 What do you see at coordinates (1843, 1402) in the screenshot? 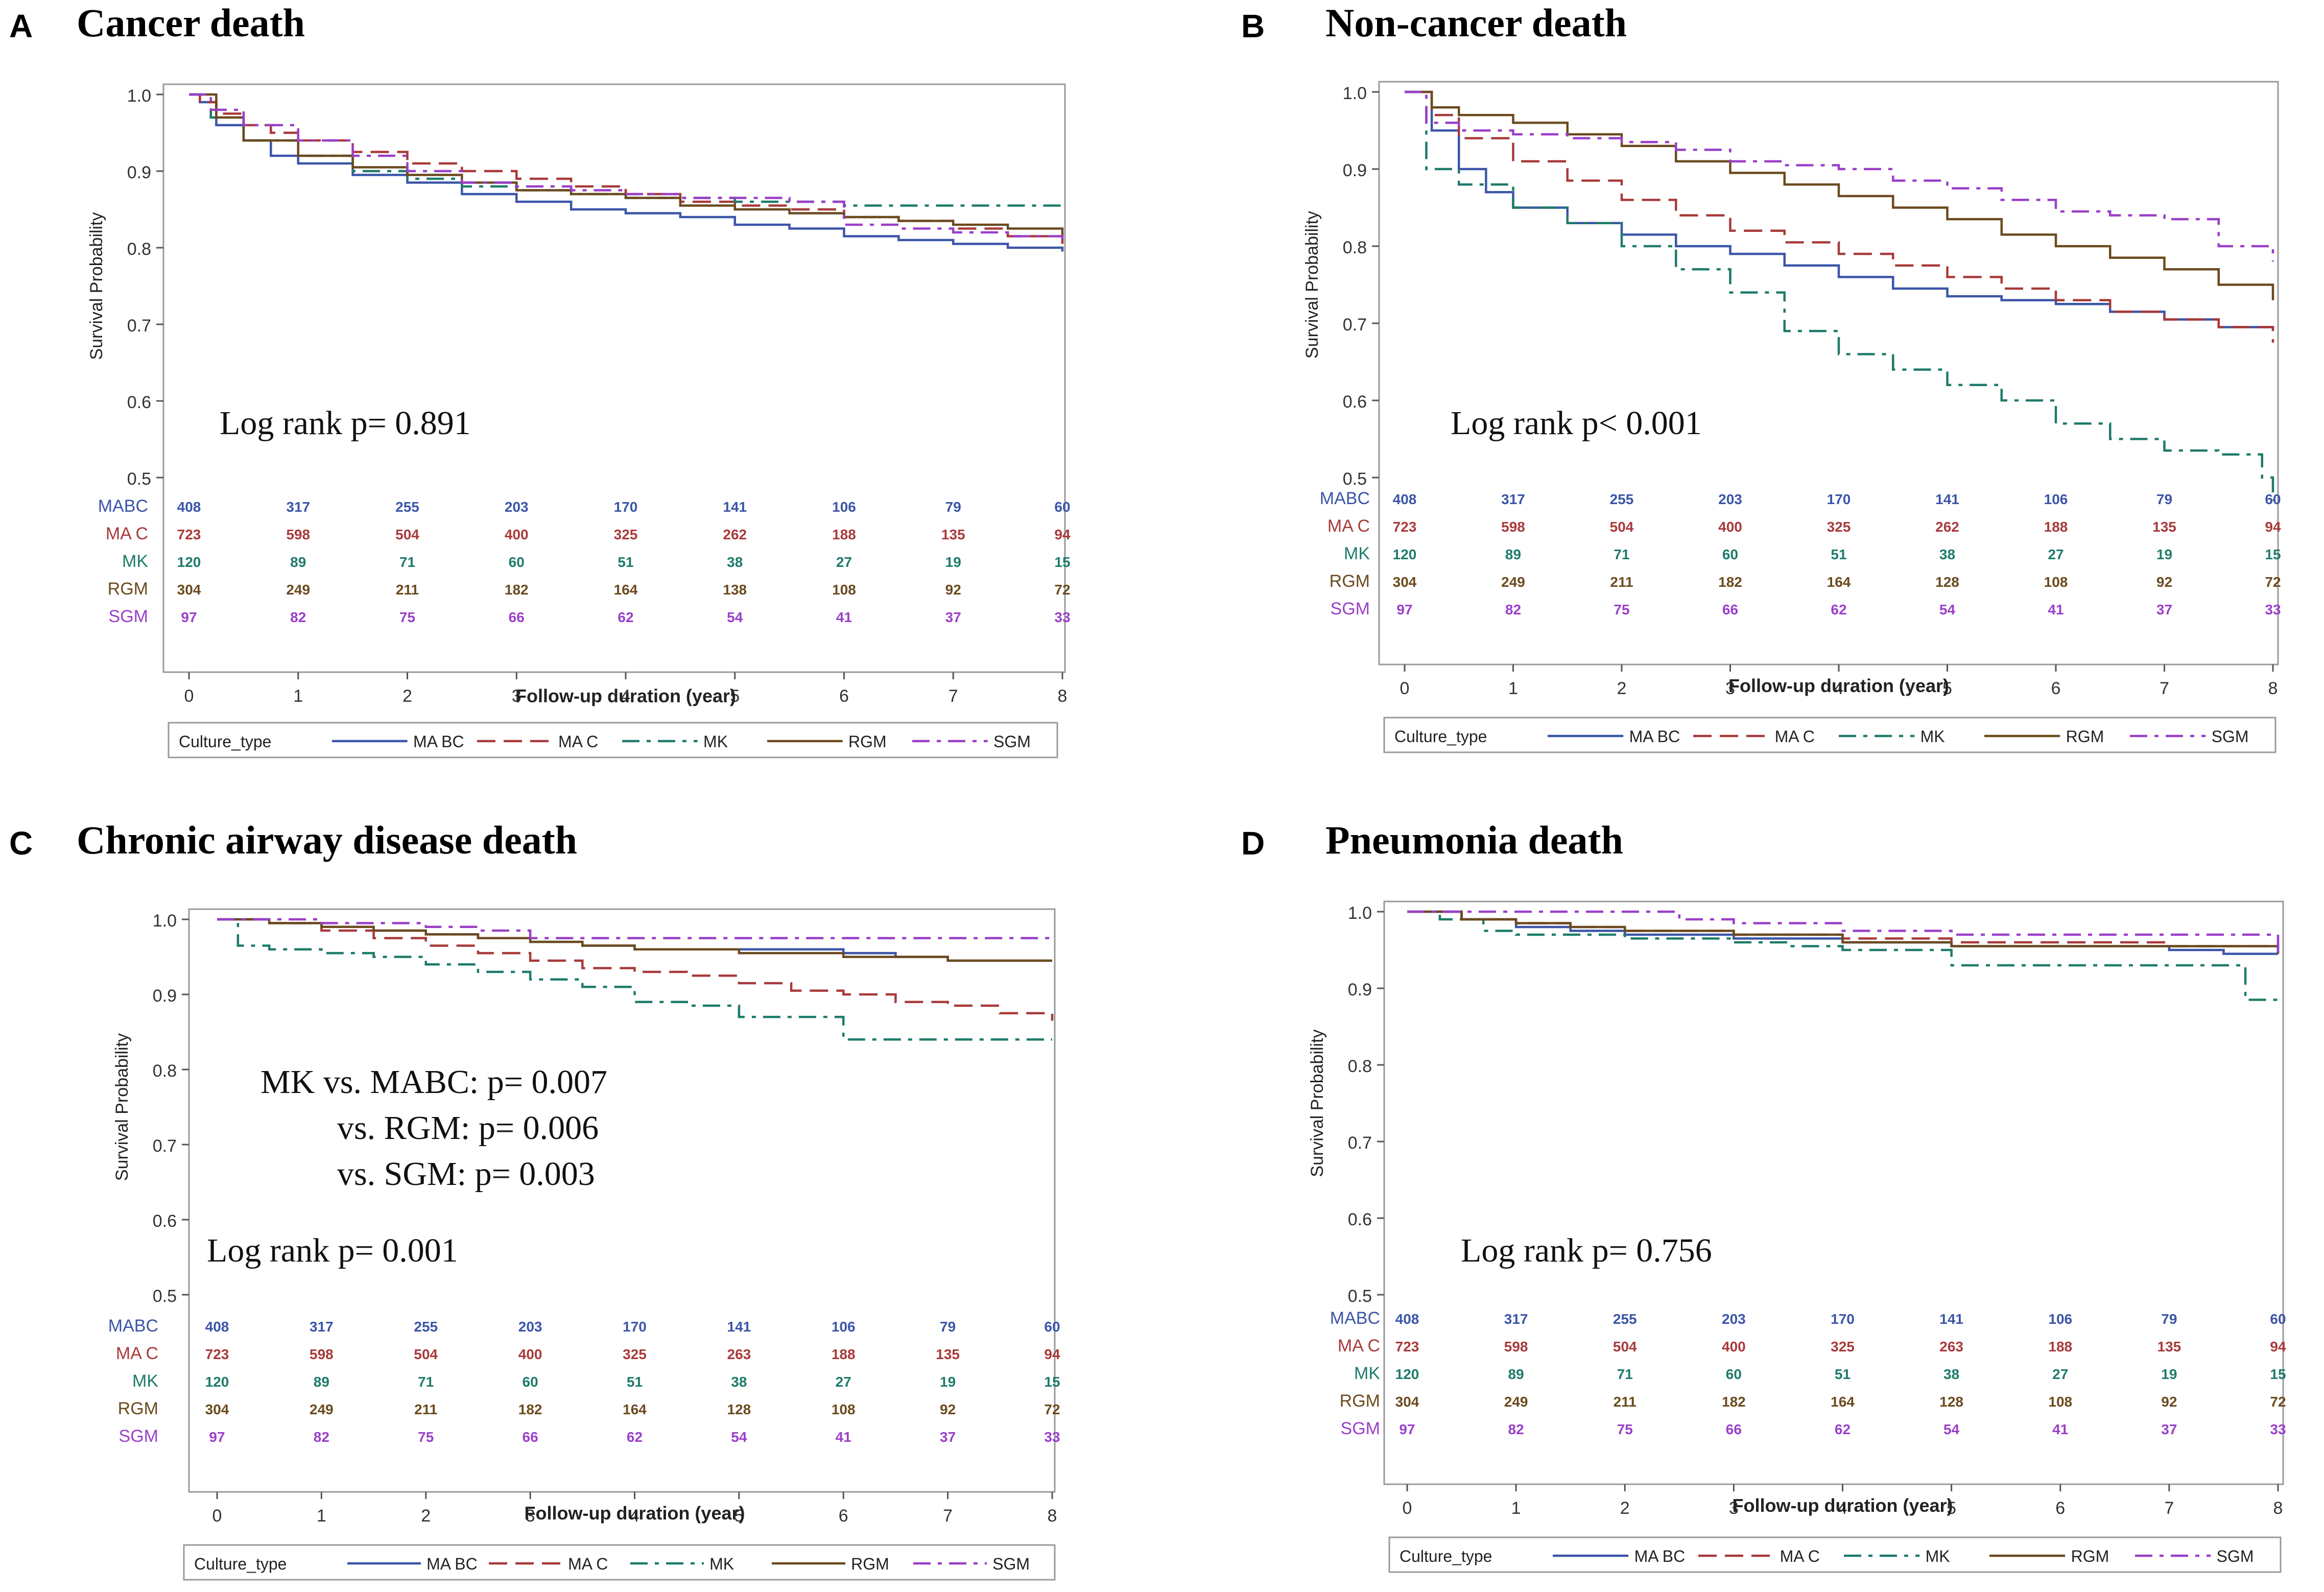
I see `risk-count: 164` at bounding box center [1843, 1402].